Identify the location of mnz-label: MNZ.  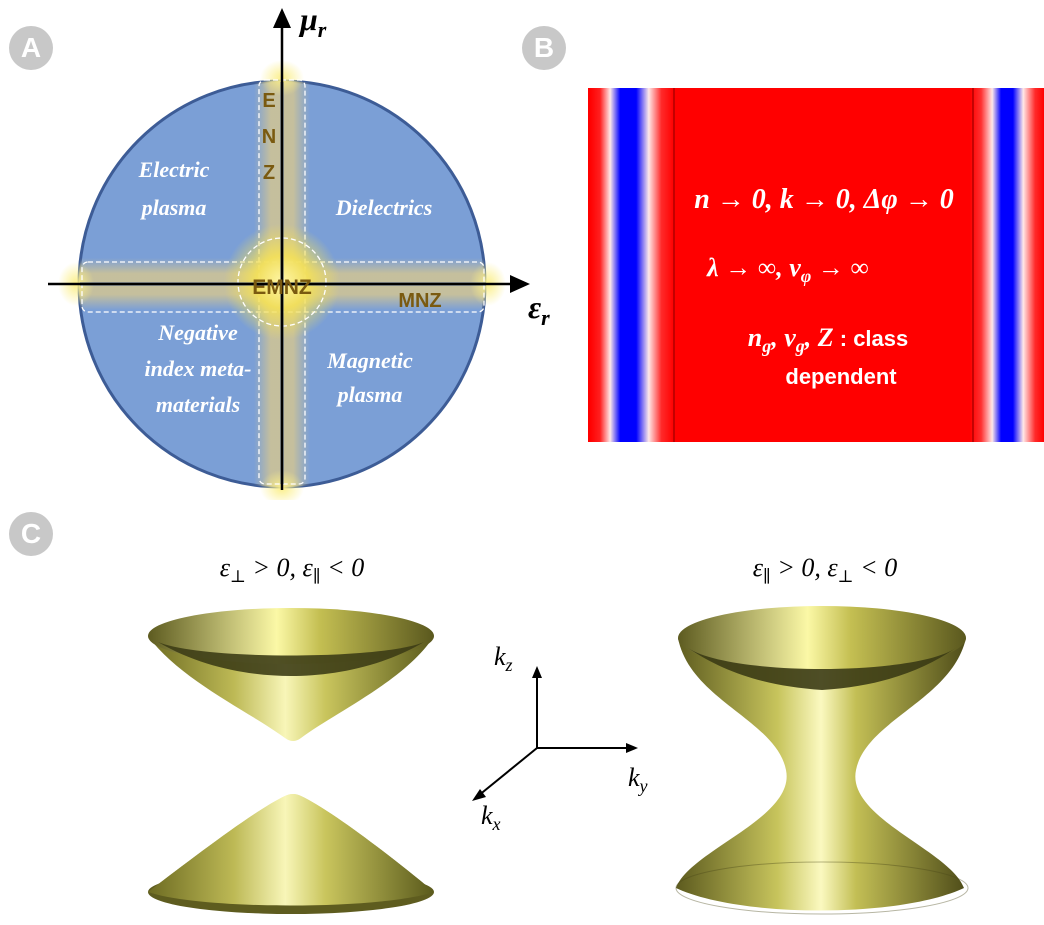
(419, 301).